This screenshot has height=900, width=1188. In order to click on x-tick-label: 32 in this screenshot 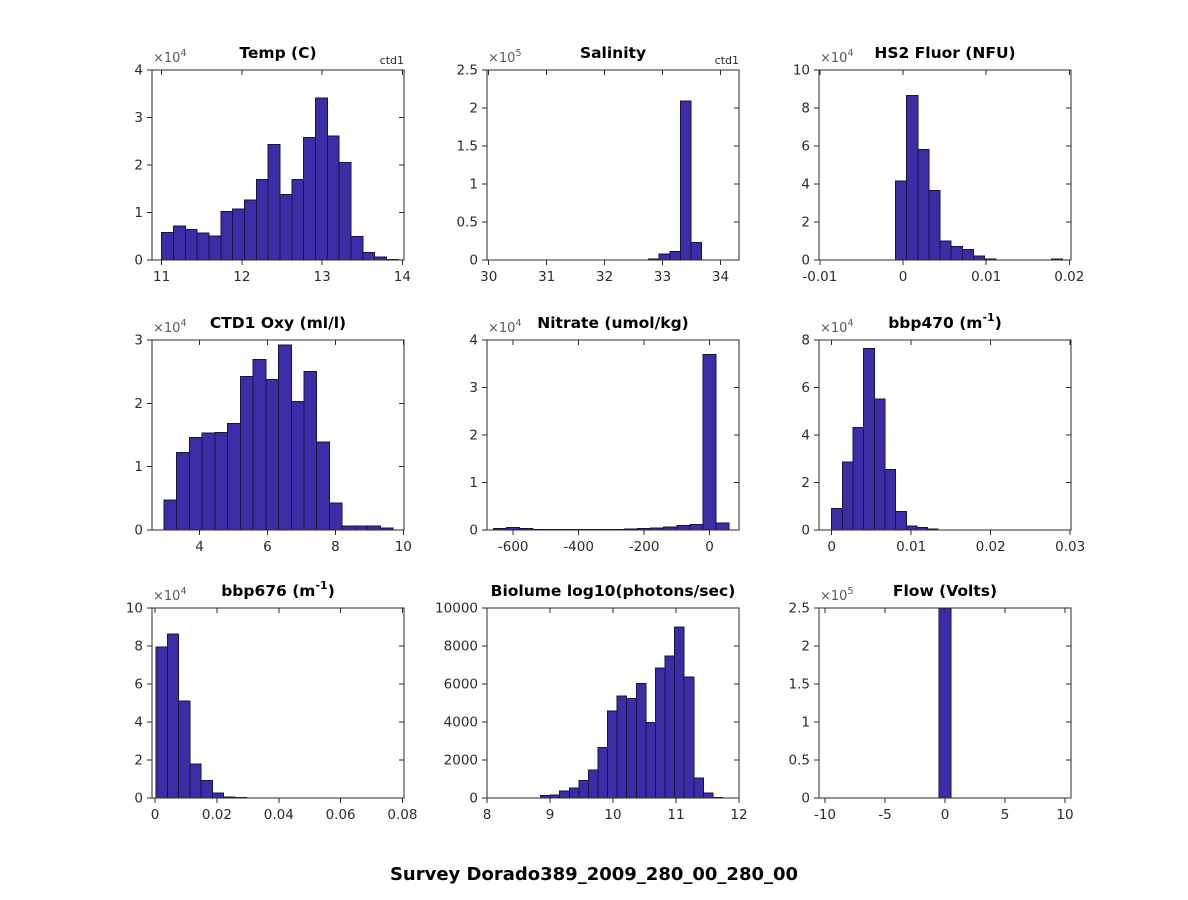, I will do `click(604, 277)`.